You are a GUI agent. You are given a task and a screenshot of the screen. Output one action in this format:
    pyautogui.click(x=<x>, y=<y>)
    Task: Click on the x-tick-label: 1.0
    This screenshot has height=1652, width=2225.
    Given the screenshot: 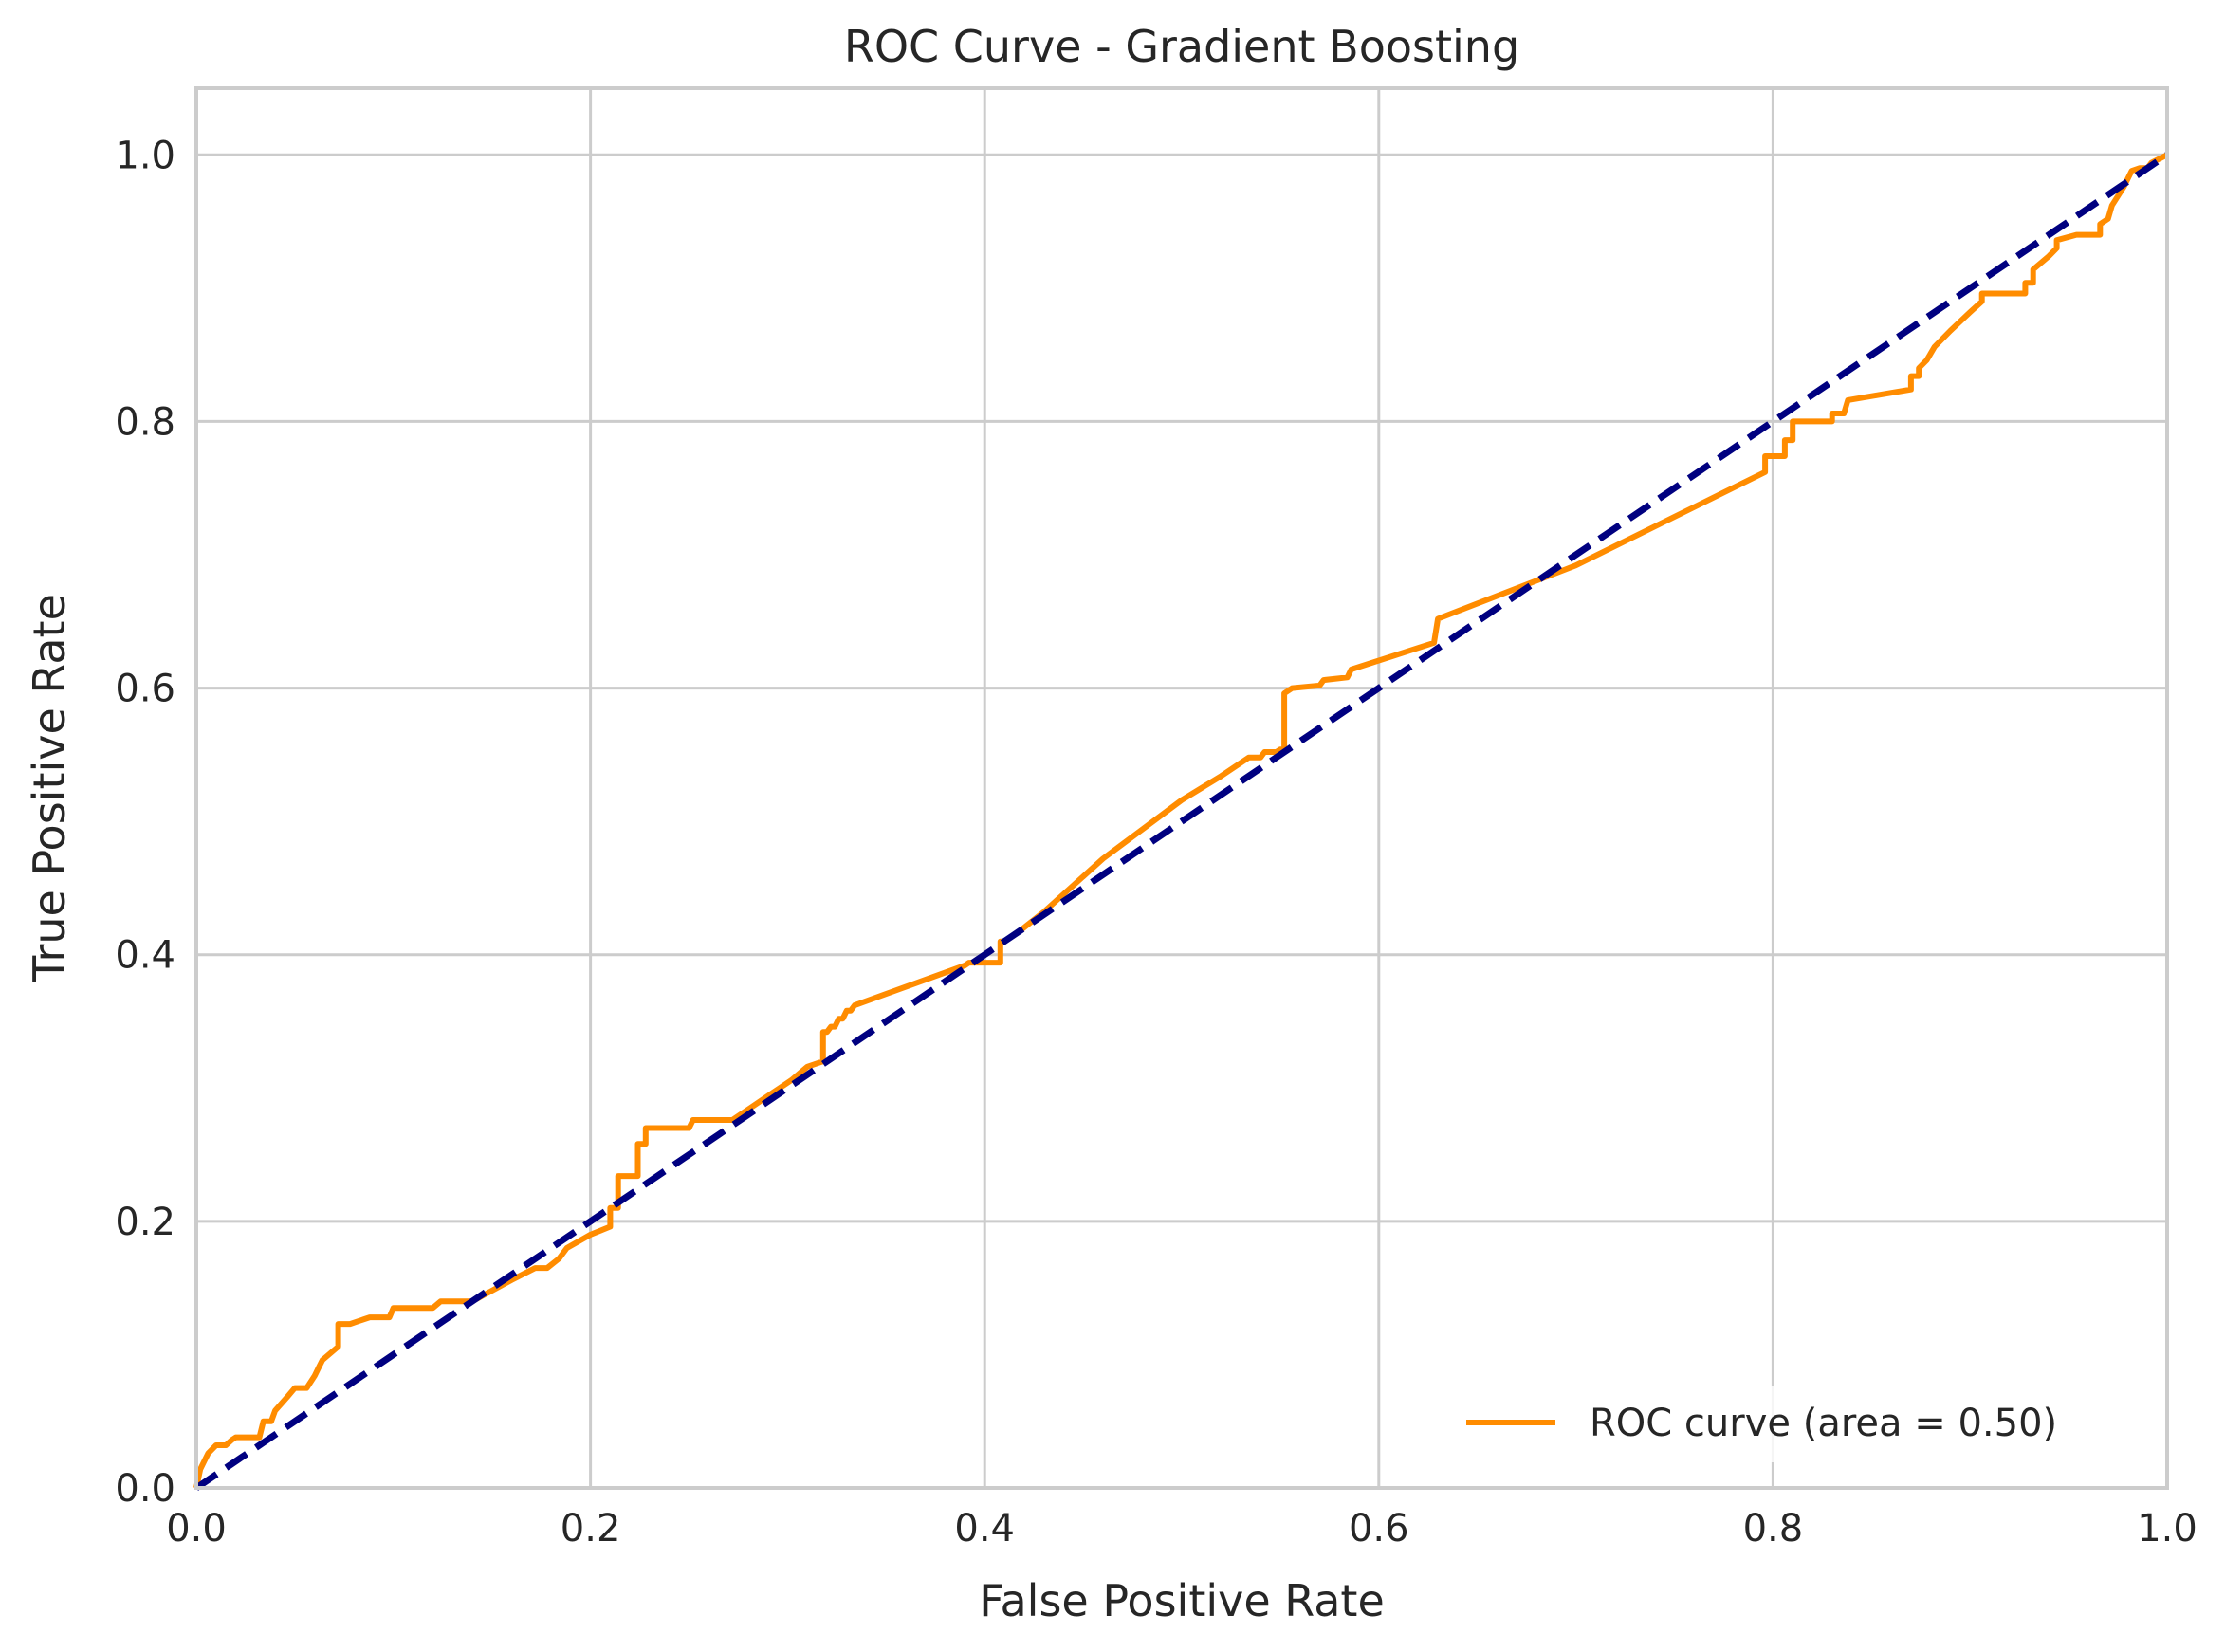 What is the action you would take?
    pyautogui.click(x=2167, y=1529)
    